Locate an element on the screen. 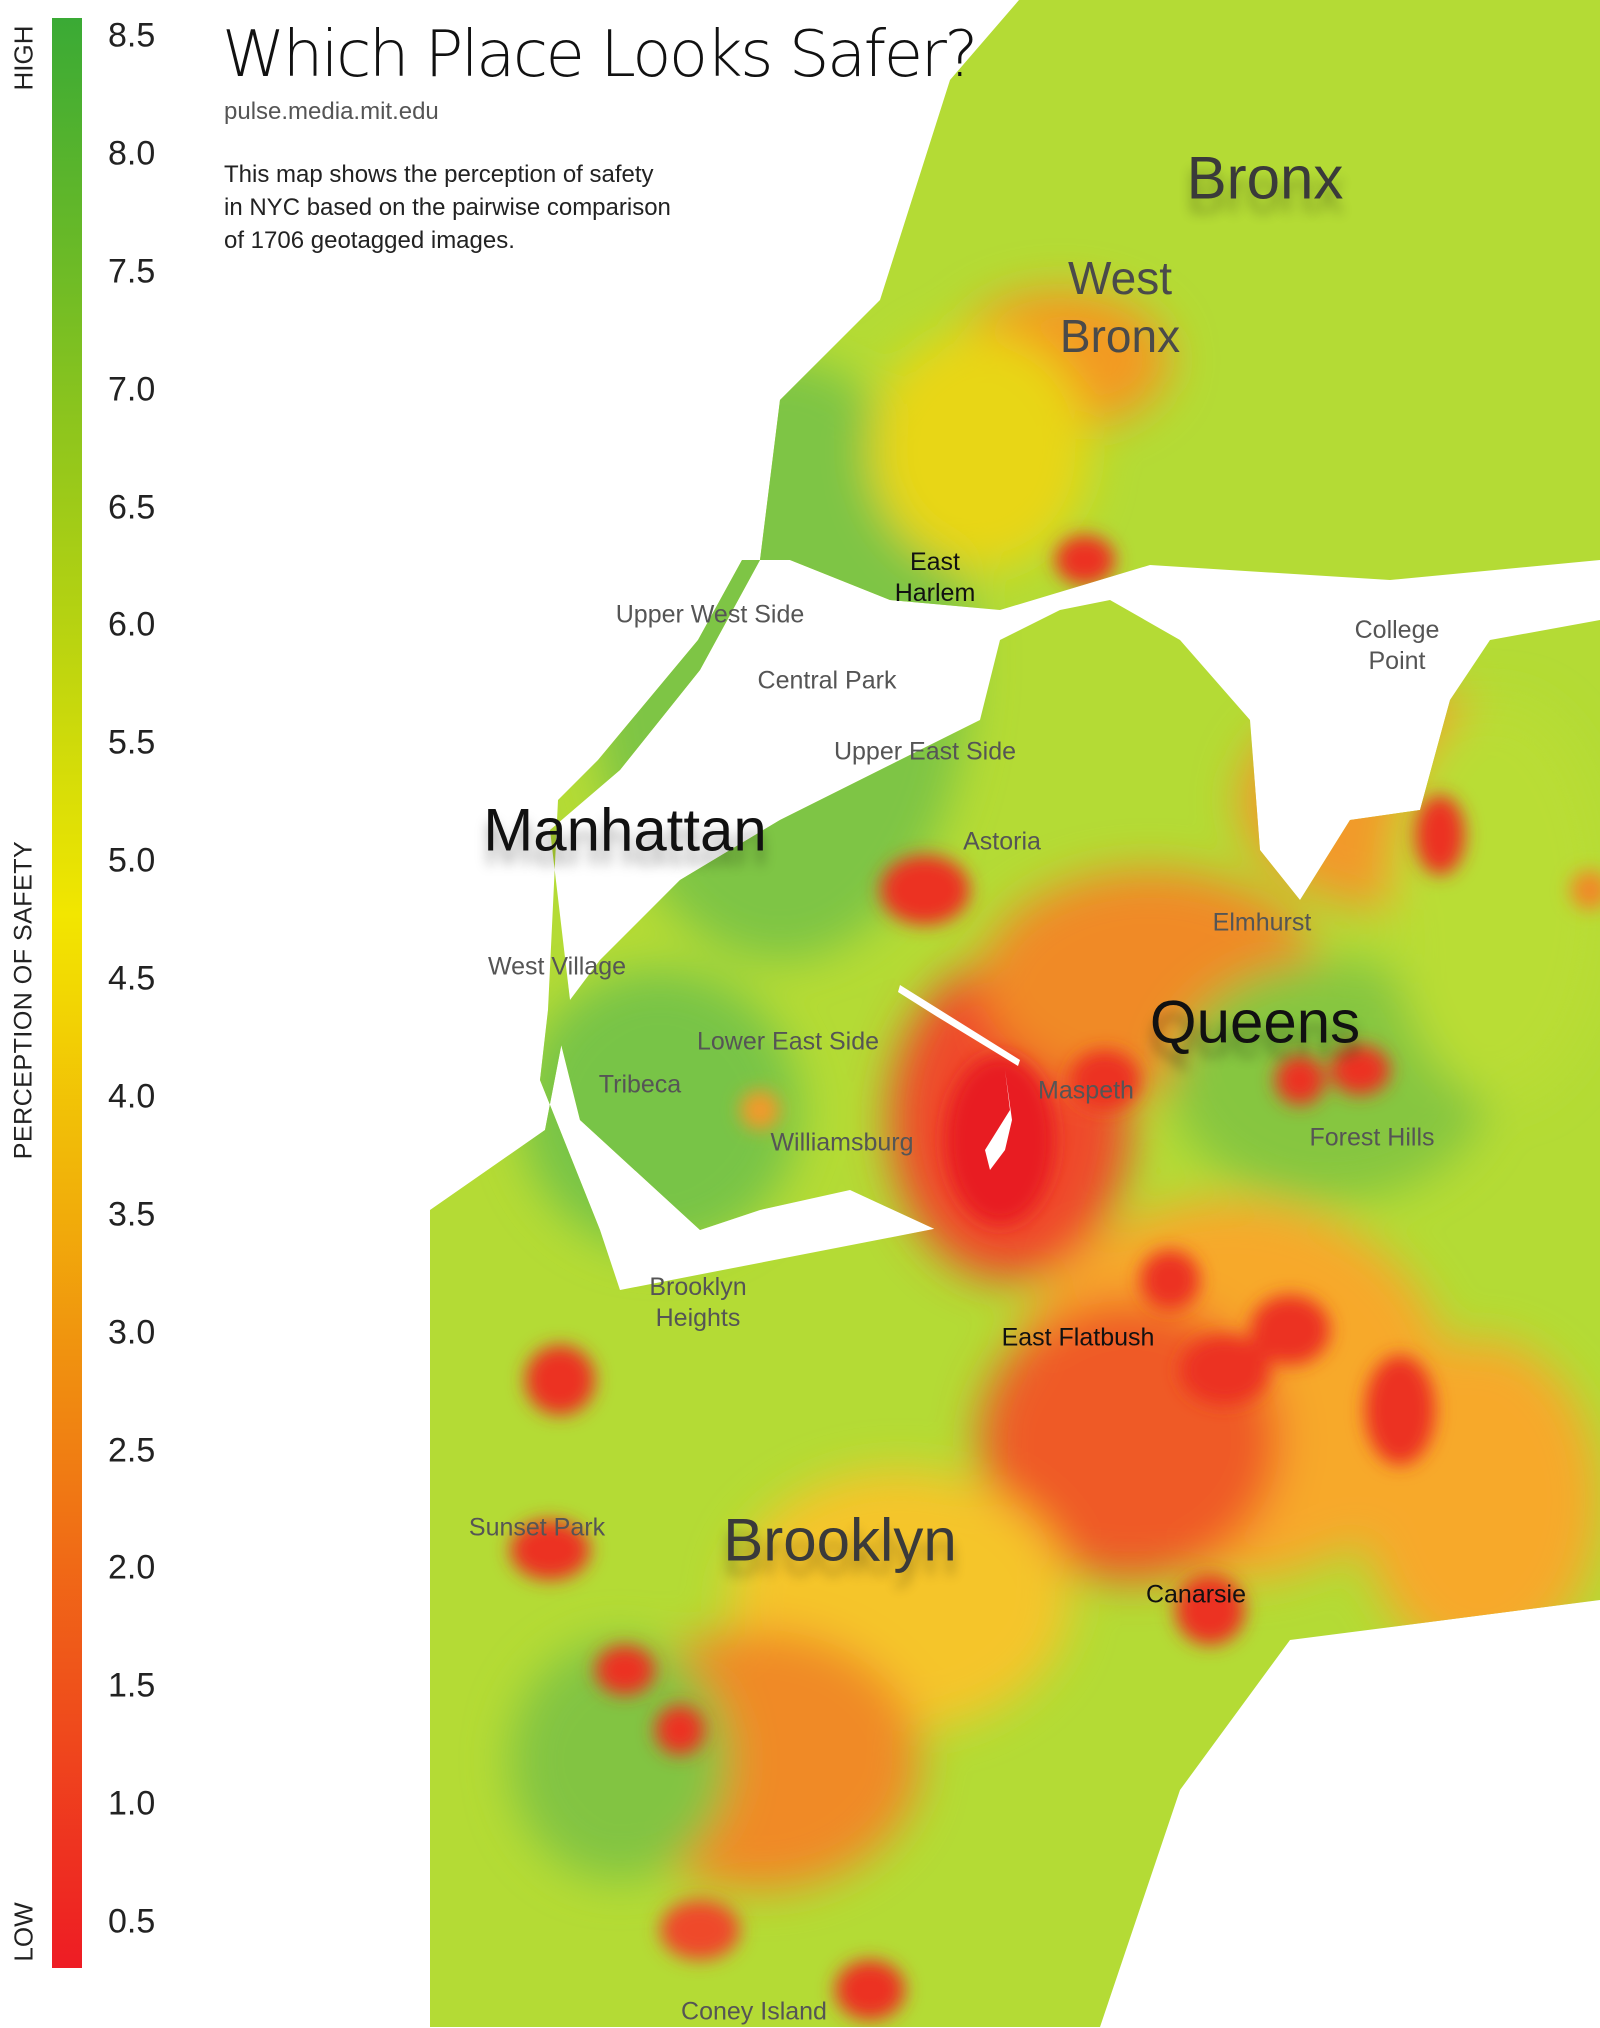 The image size is (1600, 2028). neighborhood-label: East Flatbush is located at coordinates (1078, 1337).